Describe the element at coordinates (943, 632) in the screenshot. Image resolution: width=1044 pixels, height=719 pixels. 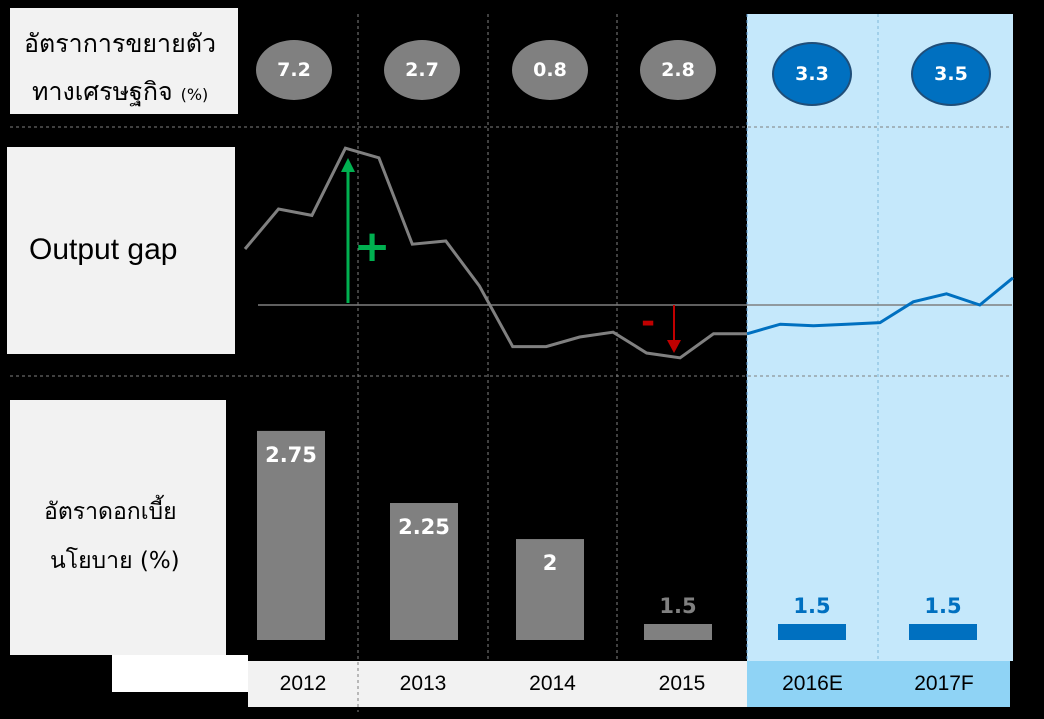
I see `policy-rate-bar-2017f` at that location.